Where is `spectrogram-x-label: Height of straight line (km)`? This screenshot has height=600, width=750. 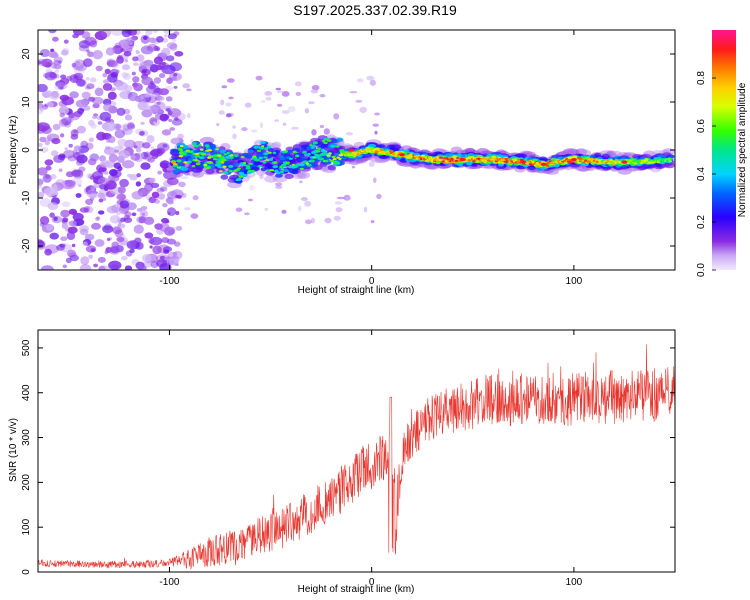
spectrogram-x-label: Height of straight line (km) is located at coordinates (356, 290).